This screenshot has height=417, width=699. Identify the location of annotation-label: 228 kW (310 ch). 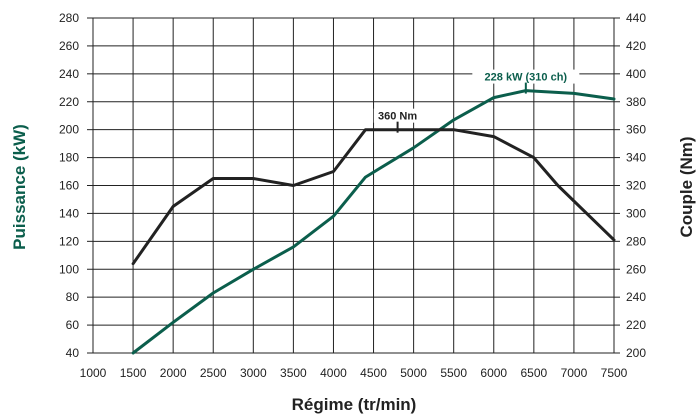
(526, 78).